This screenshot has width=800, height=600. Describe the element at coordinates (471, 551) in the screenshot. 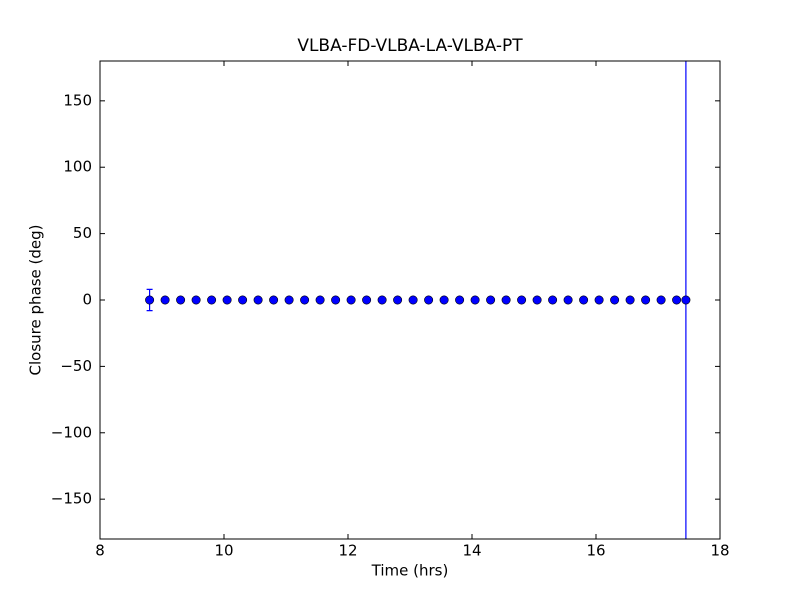

I see `x-tick-label: 14` at that location.